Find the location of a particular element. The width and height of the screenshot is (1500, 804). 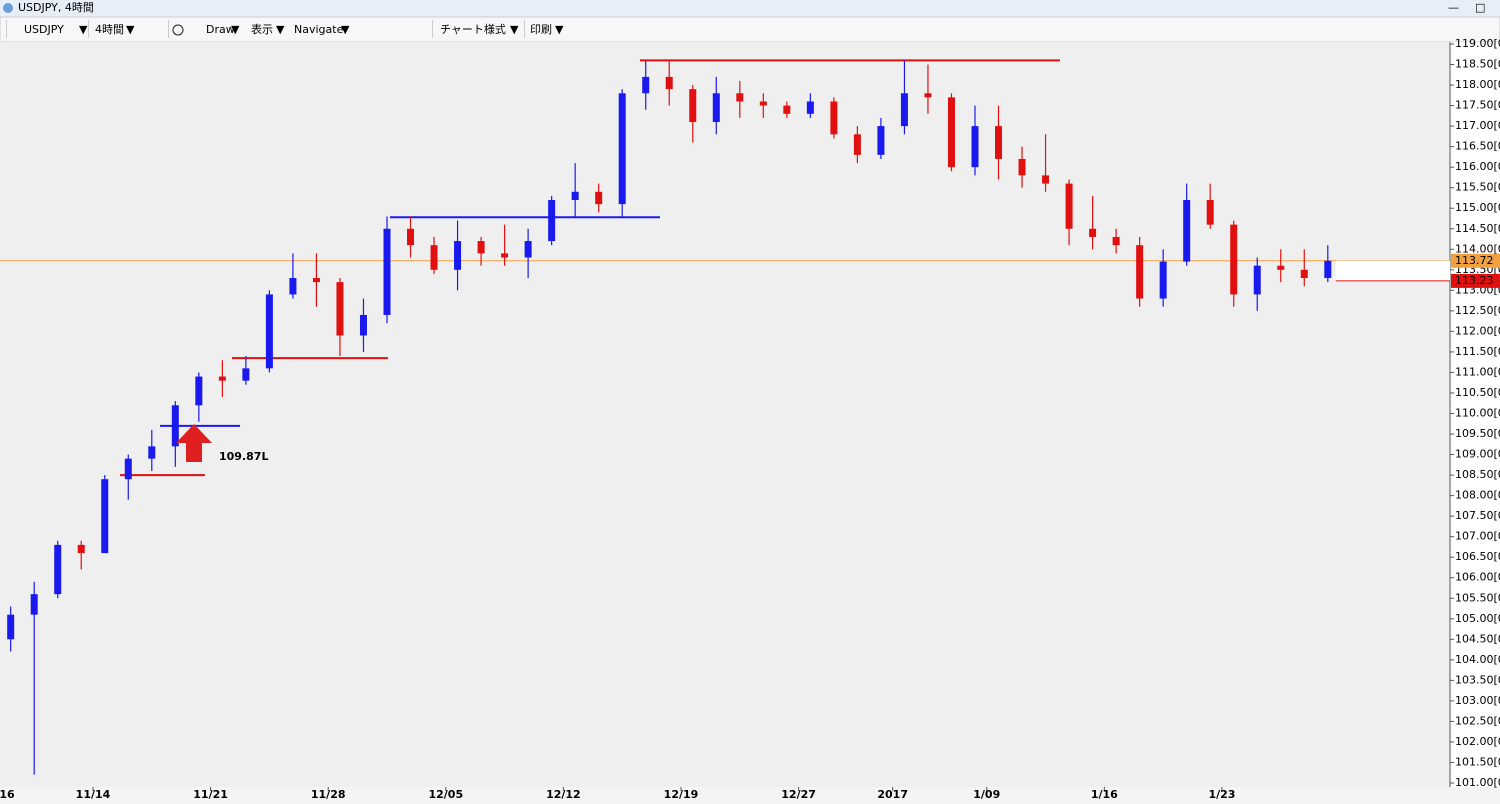

y-tick-label: 112.50[0 is located at coordinates (1477, 310).